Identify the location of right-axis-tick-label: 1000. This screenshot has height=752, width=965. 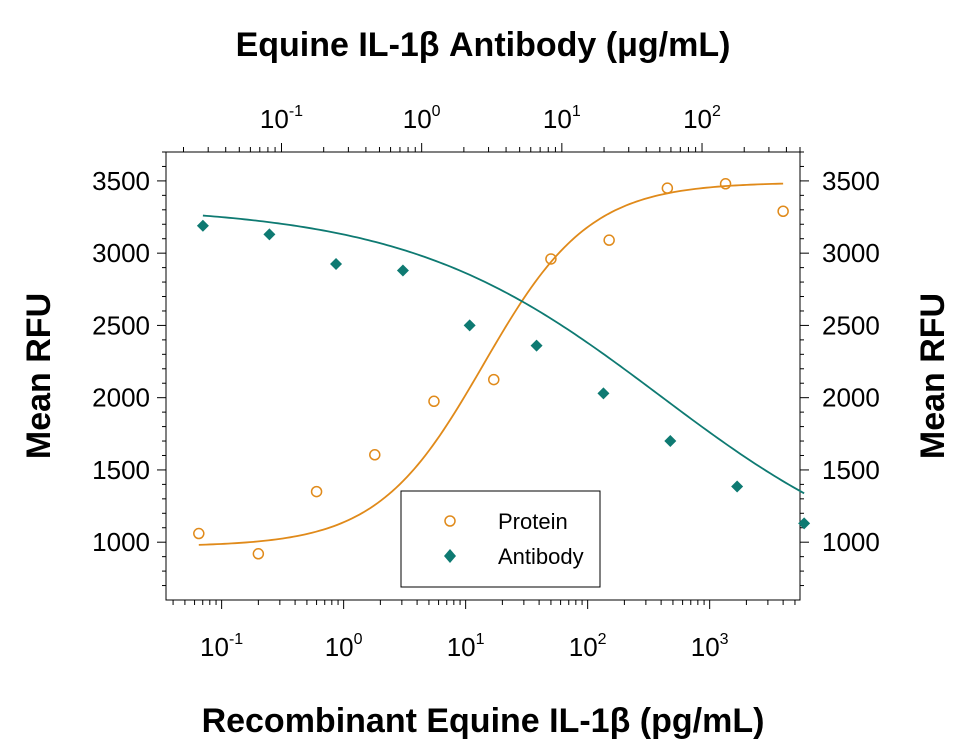
(851, 542).